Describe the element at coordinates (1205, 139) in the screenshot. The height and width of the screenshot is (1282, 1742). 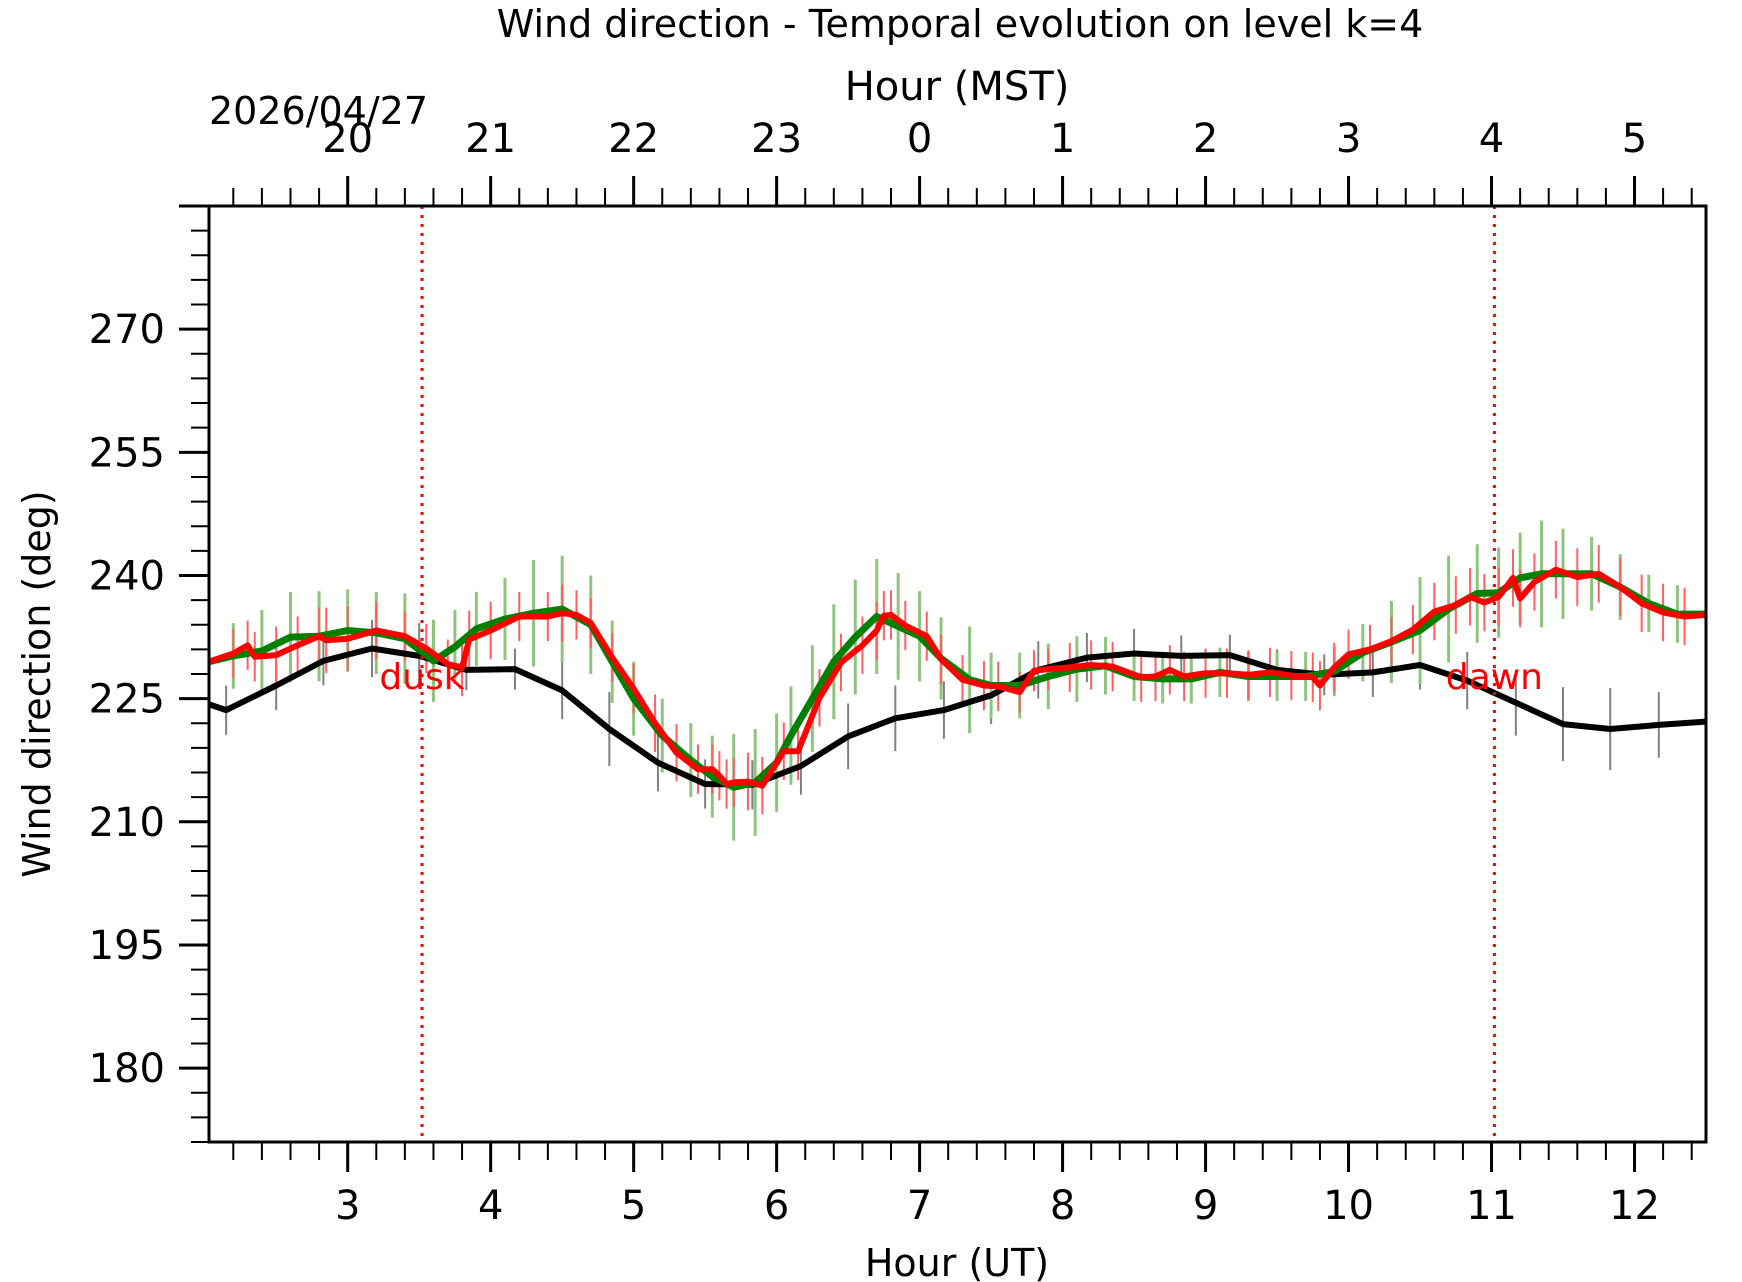
I see `x2-tick-label: 2` at that location.